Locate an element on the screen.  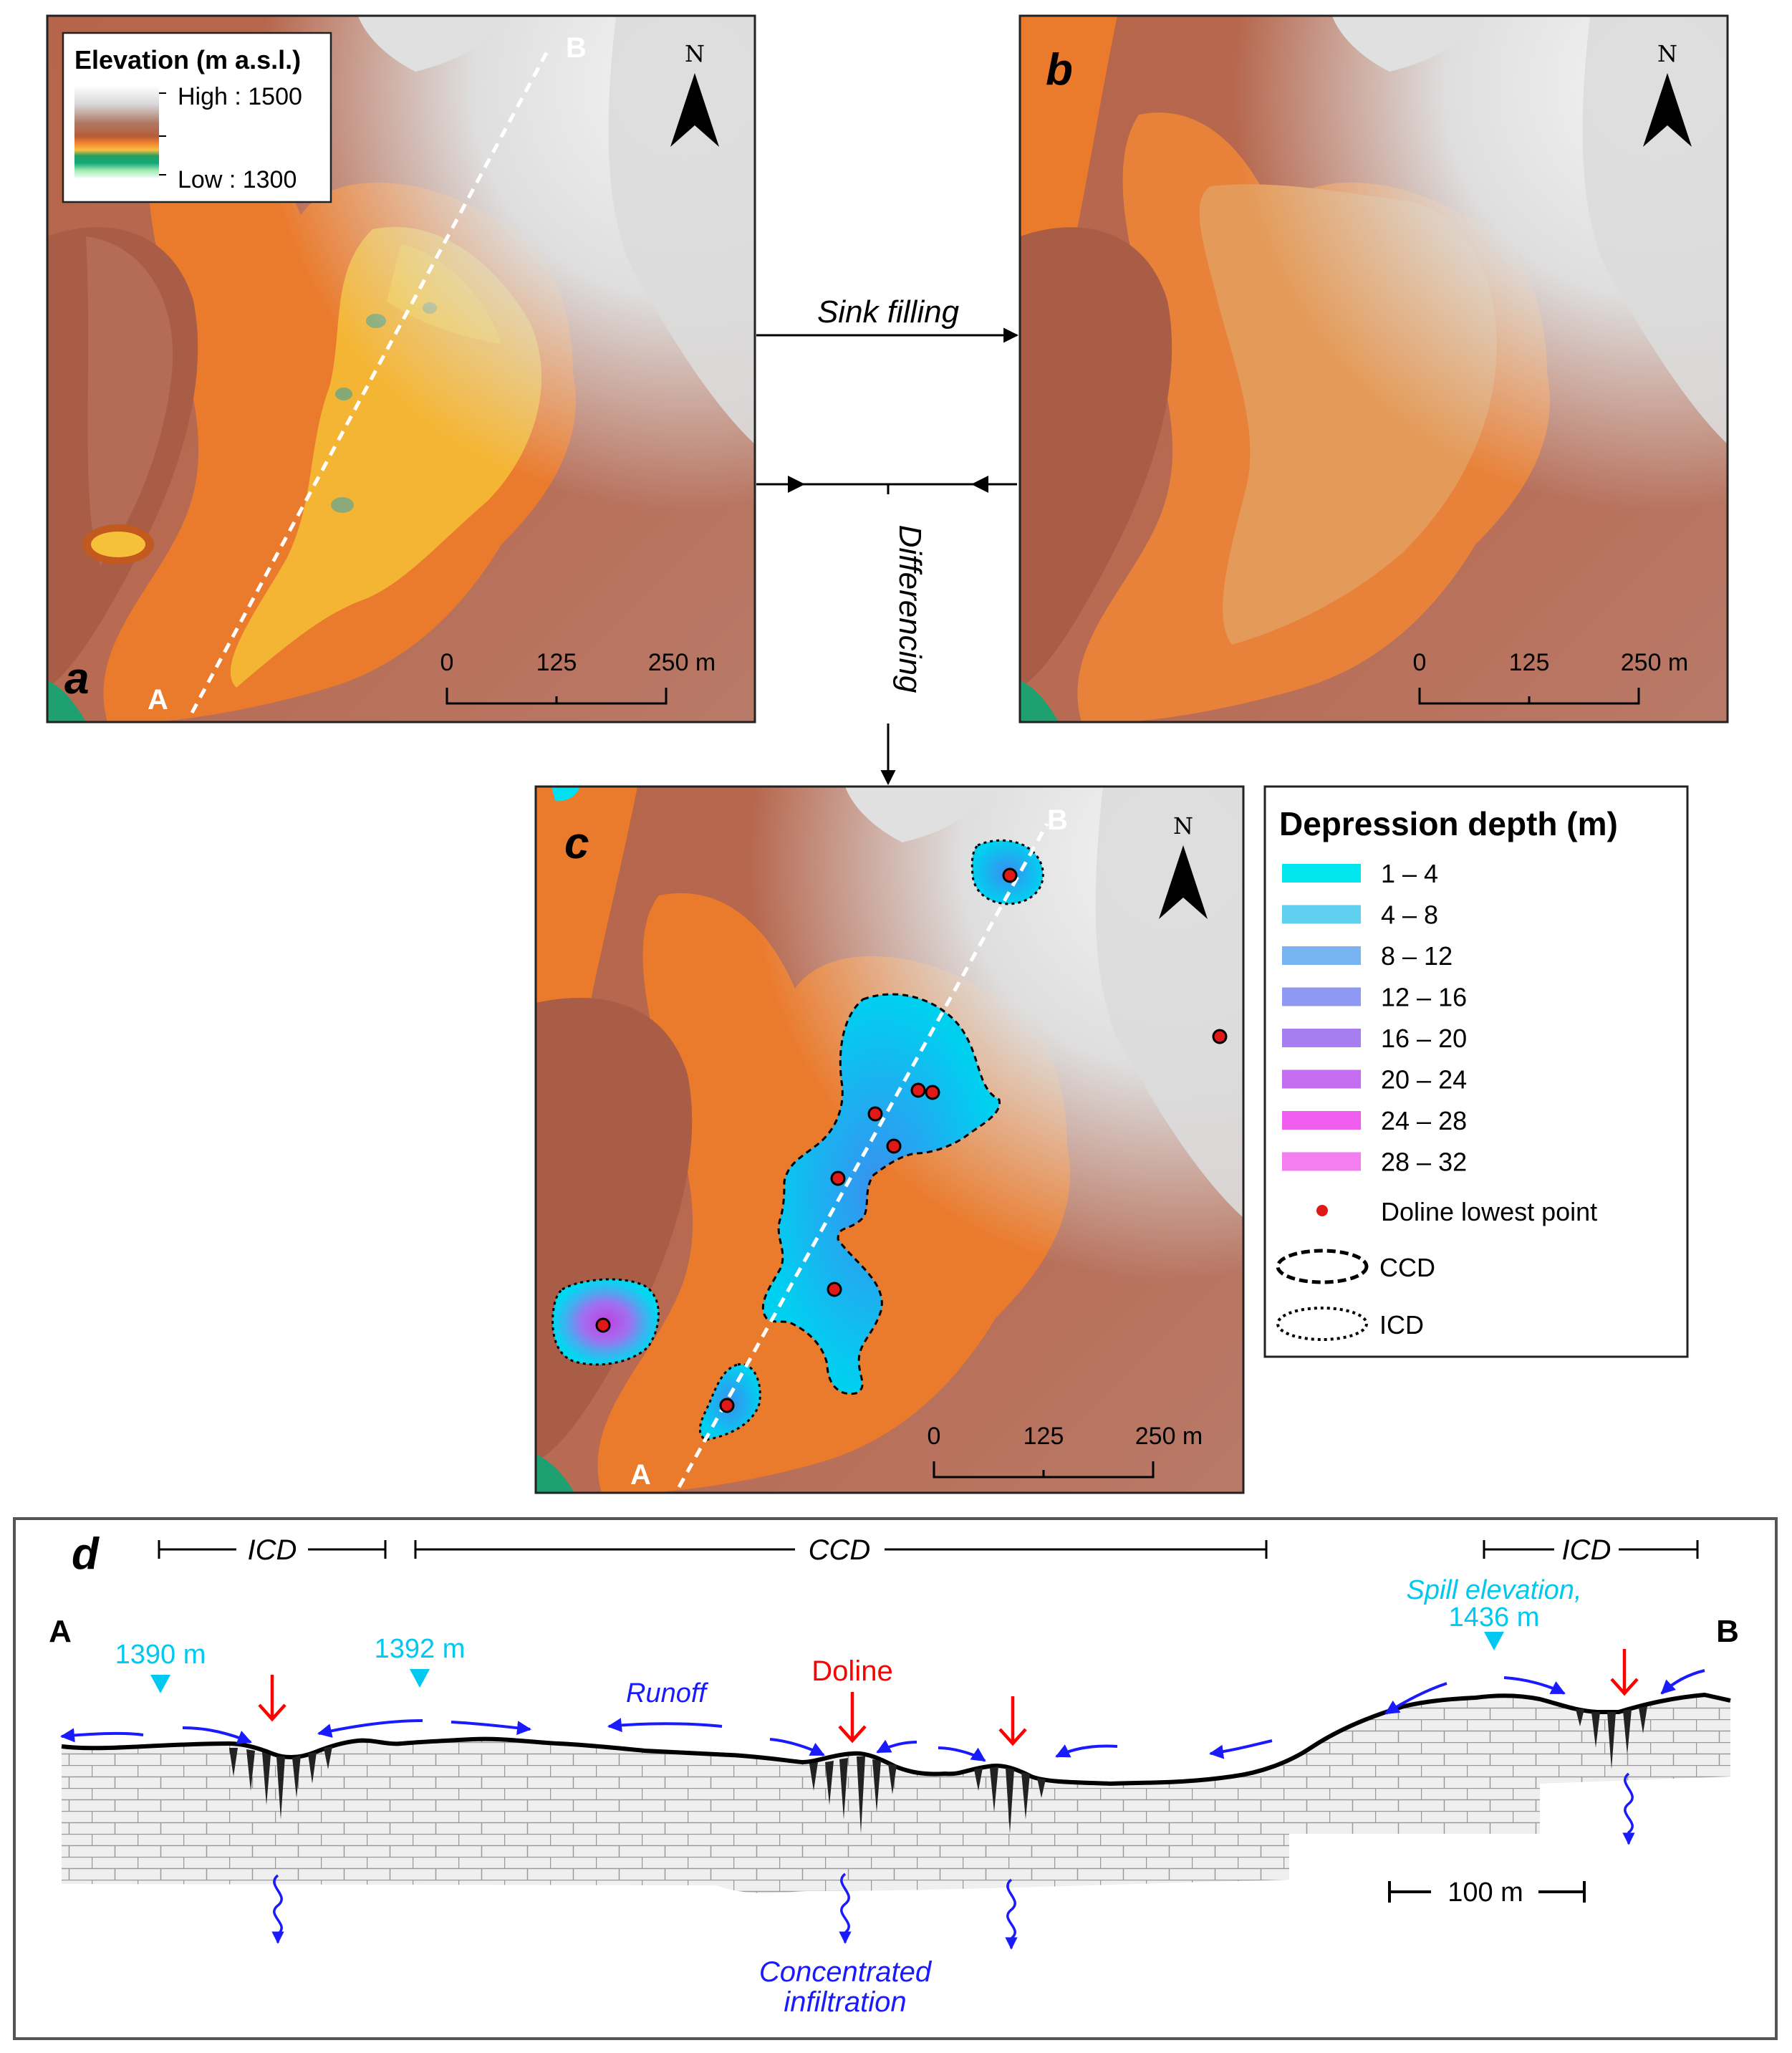
infiltration-label-line1: Concentrated is located at coordinates (846, 1972).